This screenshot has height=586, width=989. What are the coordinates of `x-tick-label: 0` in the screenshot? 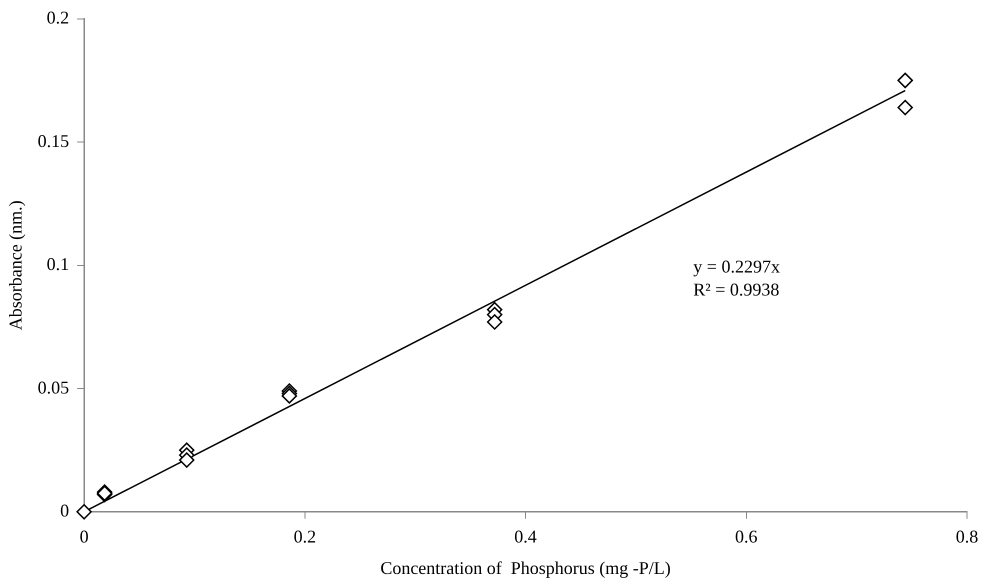 It's located at (84, 536).